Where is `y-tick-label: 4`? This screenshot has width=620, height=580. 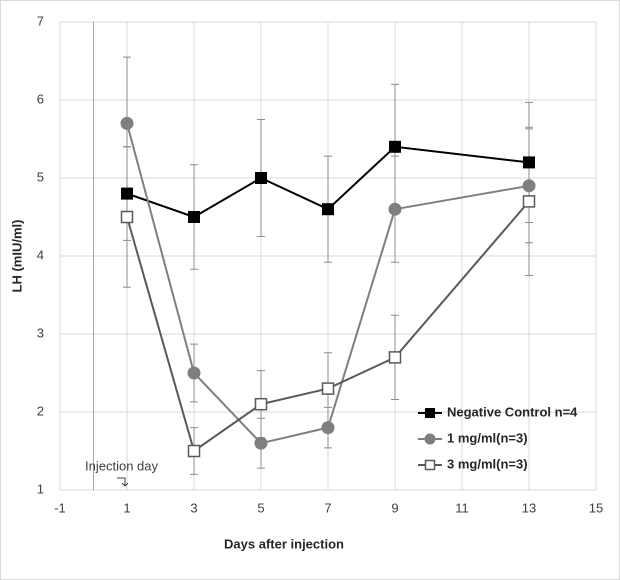
y-tick-label: 4 is located at coordinates (40, 254).